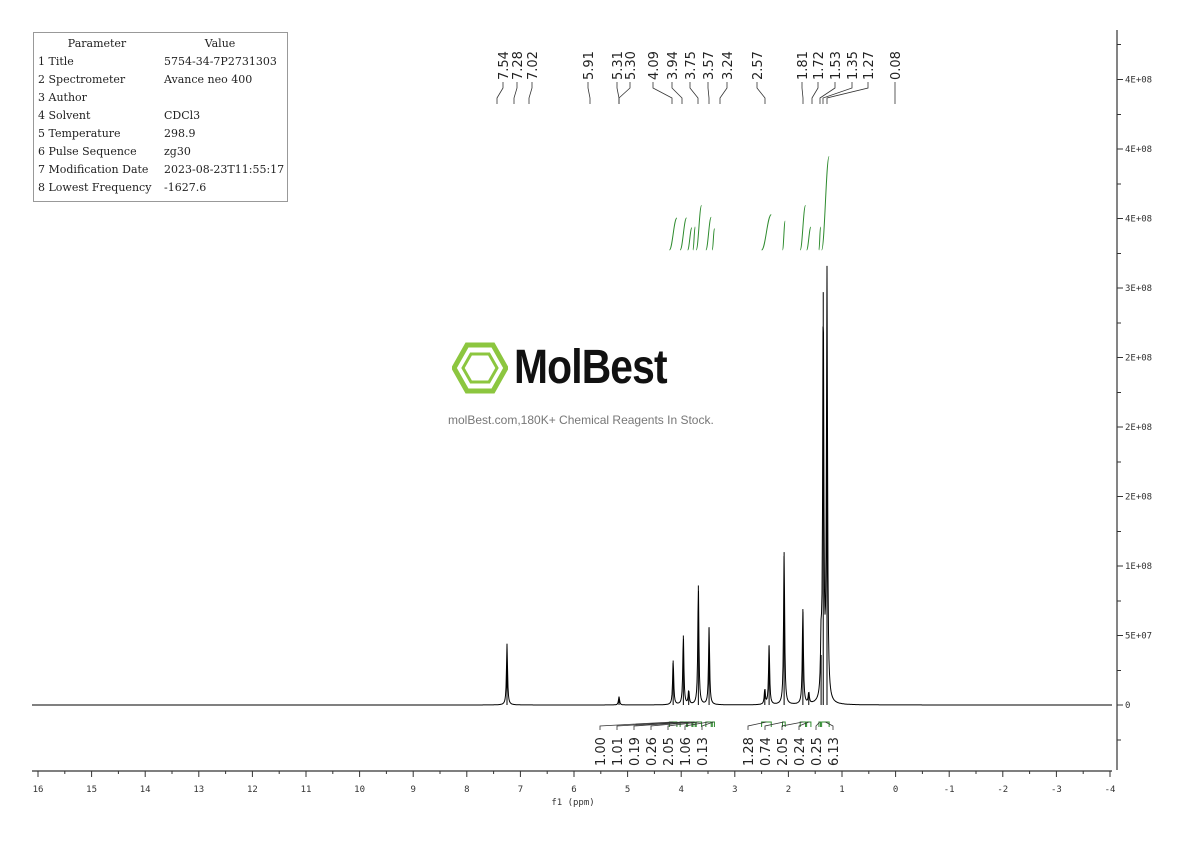 The height and width of the screenshot is (841, 1190). What do you see at coordinates (93, 169) in the screenshot?
I see `parameter-key: 7 Modification Date` at bounding box center [93, 169].